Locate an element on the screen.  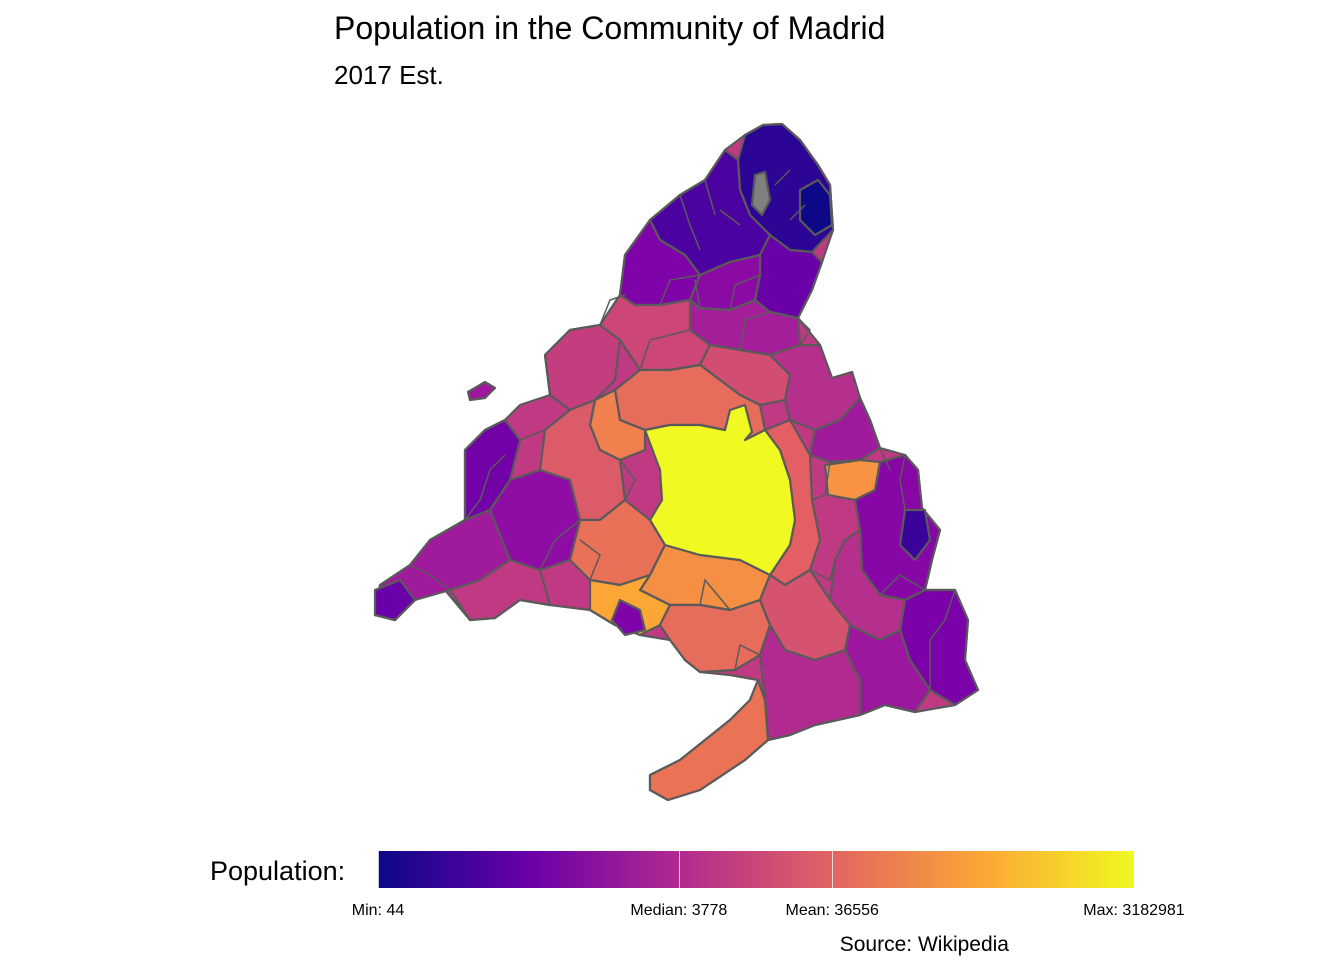
legend-tick-label: Min: 44 is located at coordinates (378, 910).